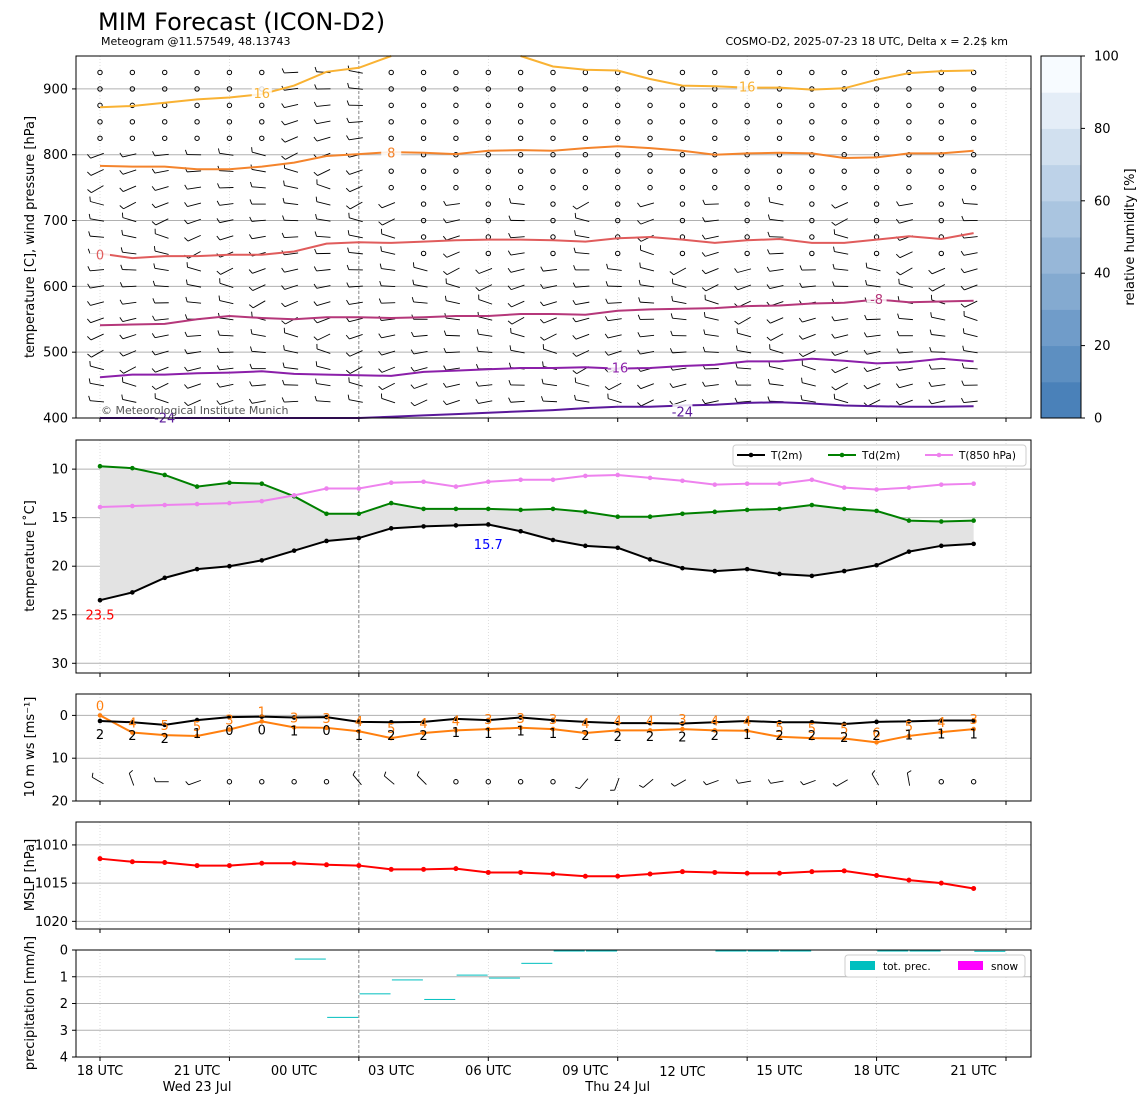  Describe the element at coordinates (196, 41) in the screenshot. I see `meteogram-location: Meteogram @11.57549, 48.13743` at that location.